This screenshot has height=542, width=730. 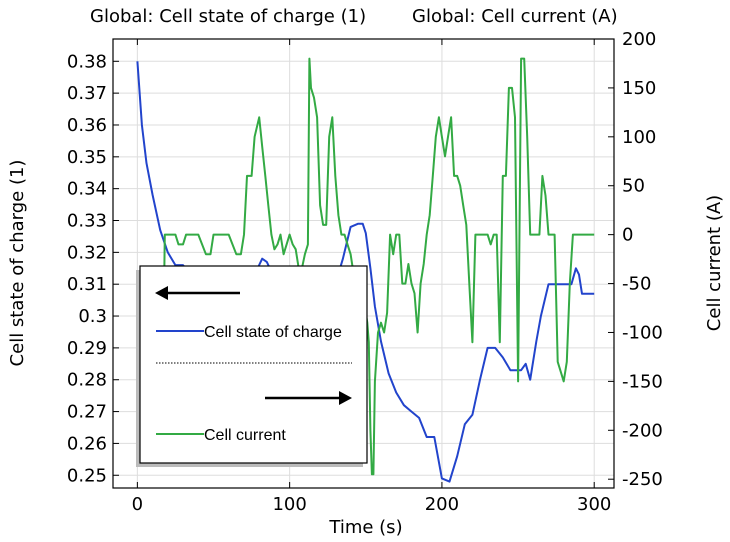 I want to click on y-left-tick-label: 0.33, so click(x=87, y=221).